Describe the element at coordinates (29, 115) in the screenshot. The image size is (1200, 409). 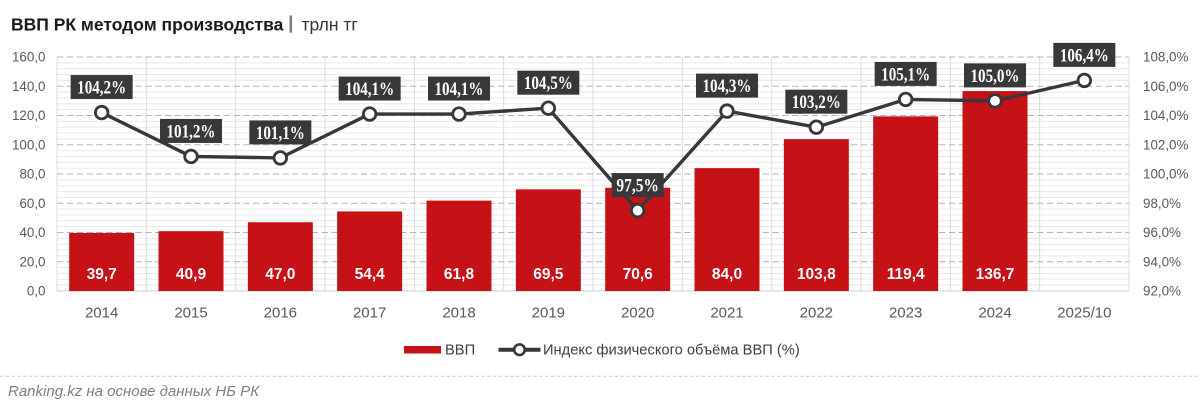
I see `svg-text: 120,0` at that location.